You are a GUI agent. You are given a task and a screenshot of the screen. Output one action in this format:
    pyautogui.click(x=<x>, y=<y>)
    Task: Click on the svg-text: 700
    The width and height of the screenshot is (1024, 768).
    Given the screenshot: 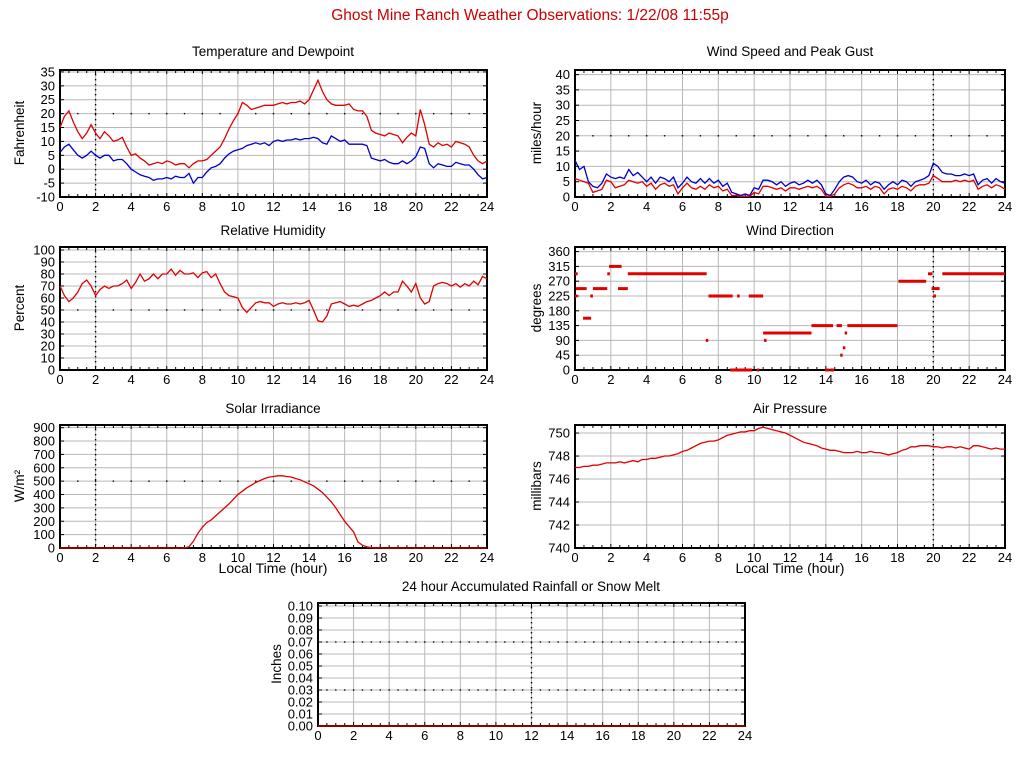 What is the action you would take?
    pyautogui.click(x=44, y=454)
    